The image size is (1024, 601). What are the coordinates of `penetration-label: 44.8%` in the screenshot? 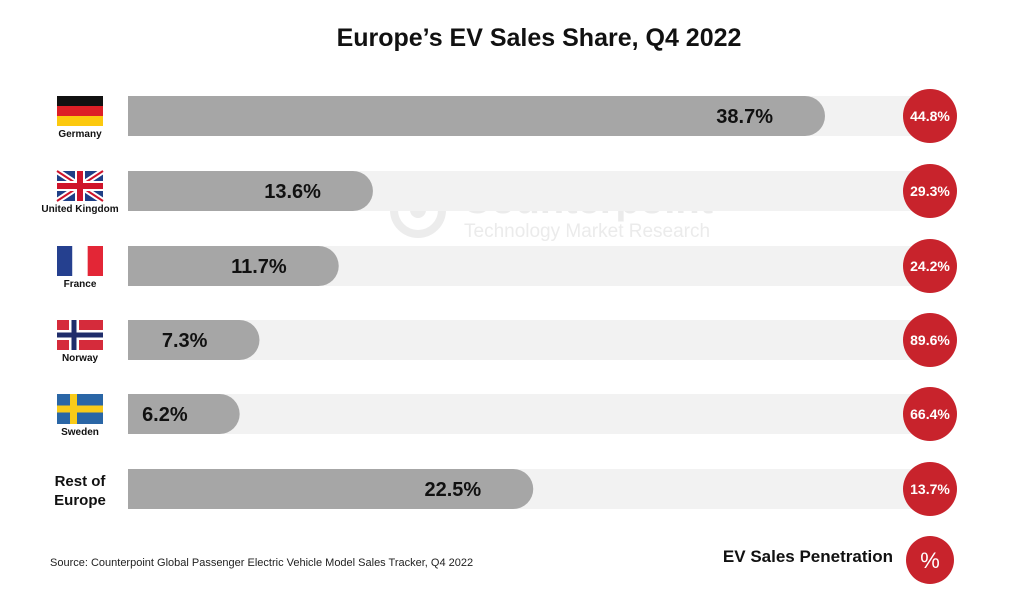 It's located at (930, 116).